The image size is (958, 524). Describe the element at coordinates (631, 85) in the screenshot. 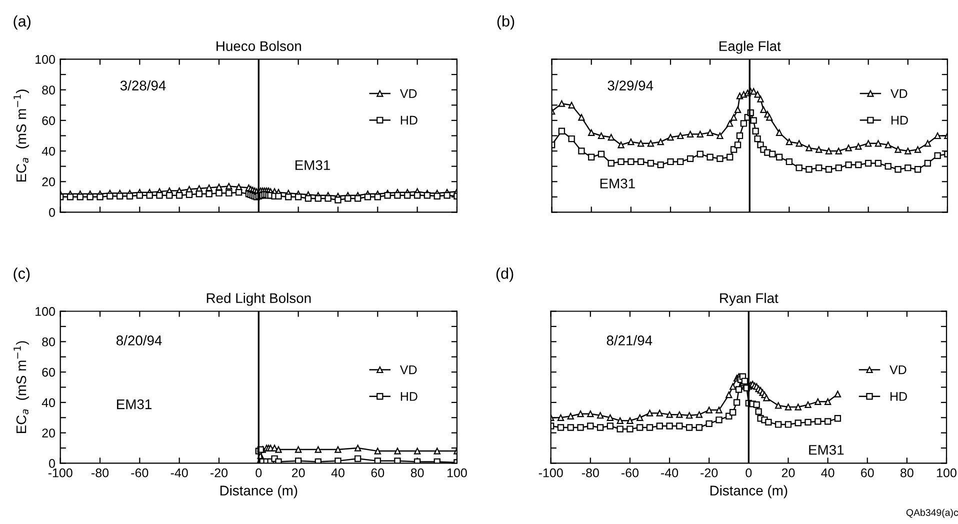

I see `annotation: 3/29/94` at that location.